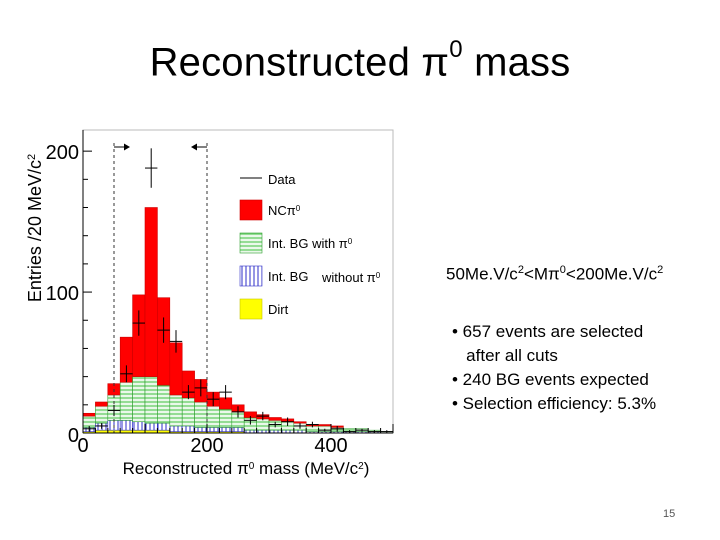  I want to click on x-tick-label: 400, so click(330, 446).